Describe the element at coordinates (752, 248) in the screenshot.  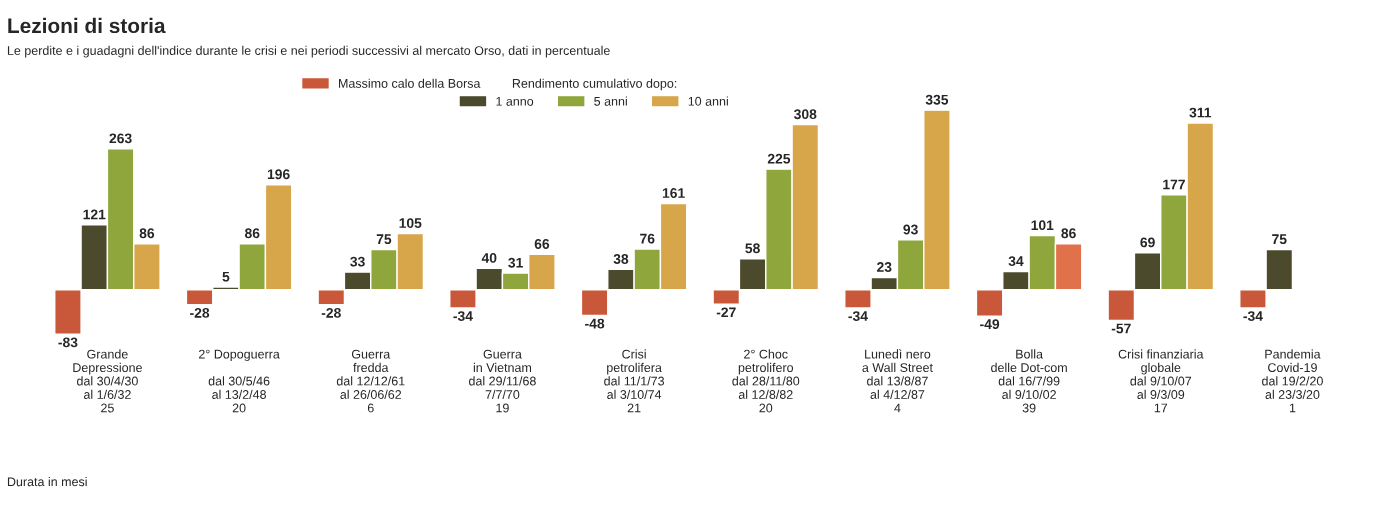
I see `data-label: 58` at that location.